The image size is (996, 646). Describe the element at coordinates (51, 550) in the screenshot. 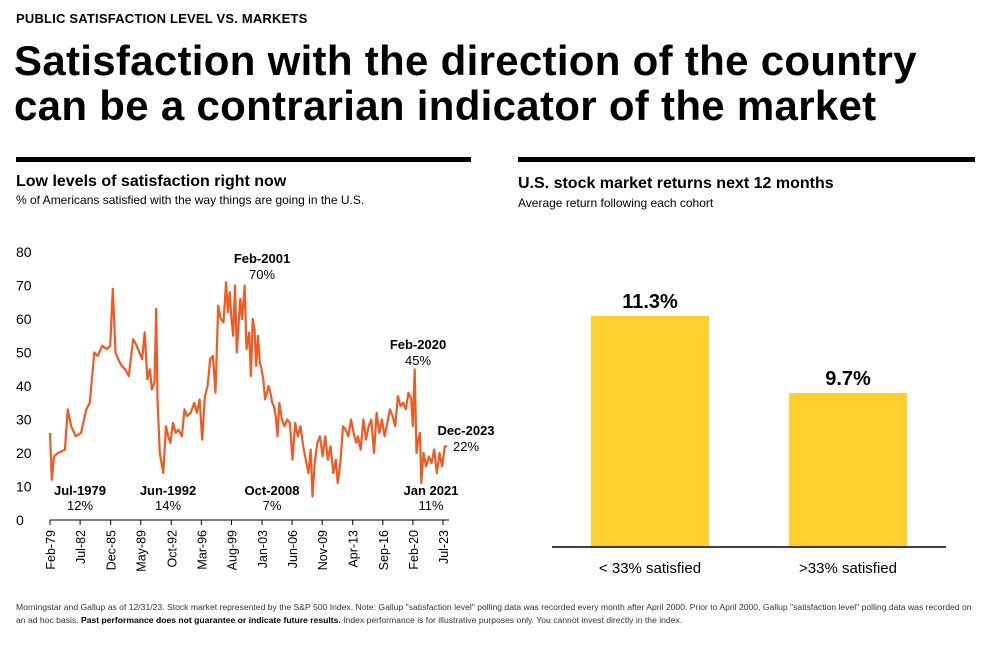

I see `x-tick-label: Feb-79` at that location.